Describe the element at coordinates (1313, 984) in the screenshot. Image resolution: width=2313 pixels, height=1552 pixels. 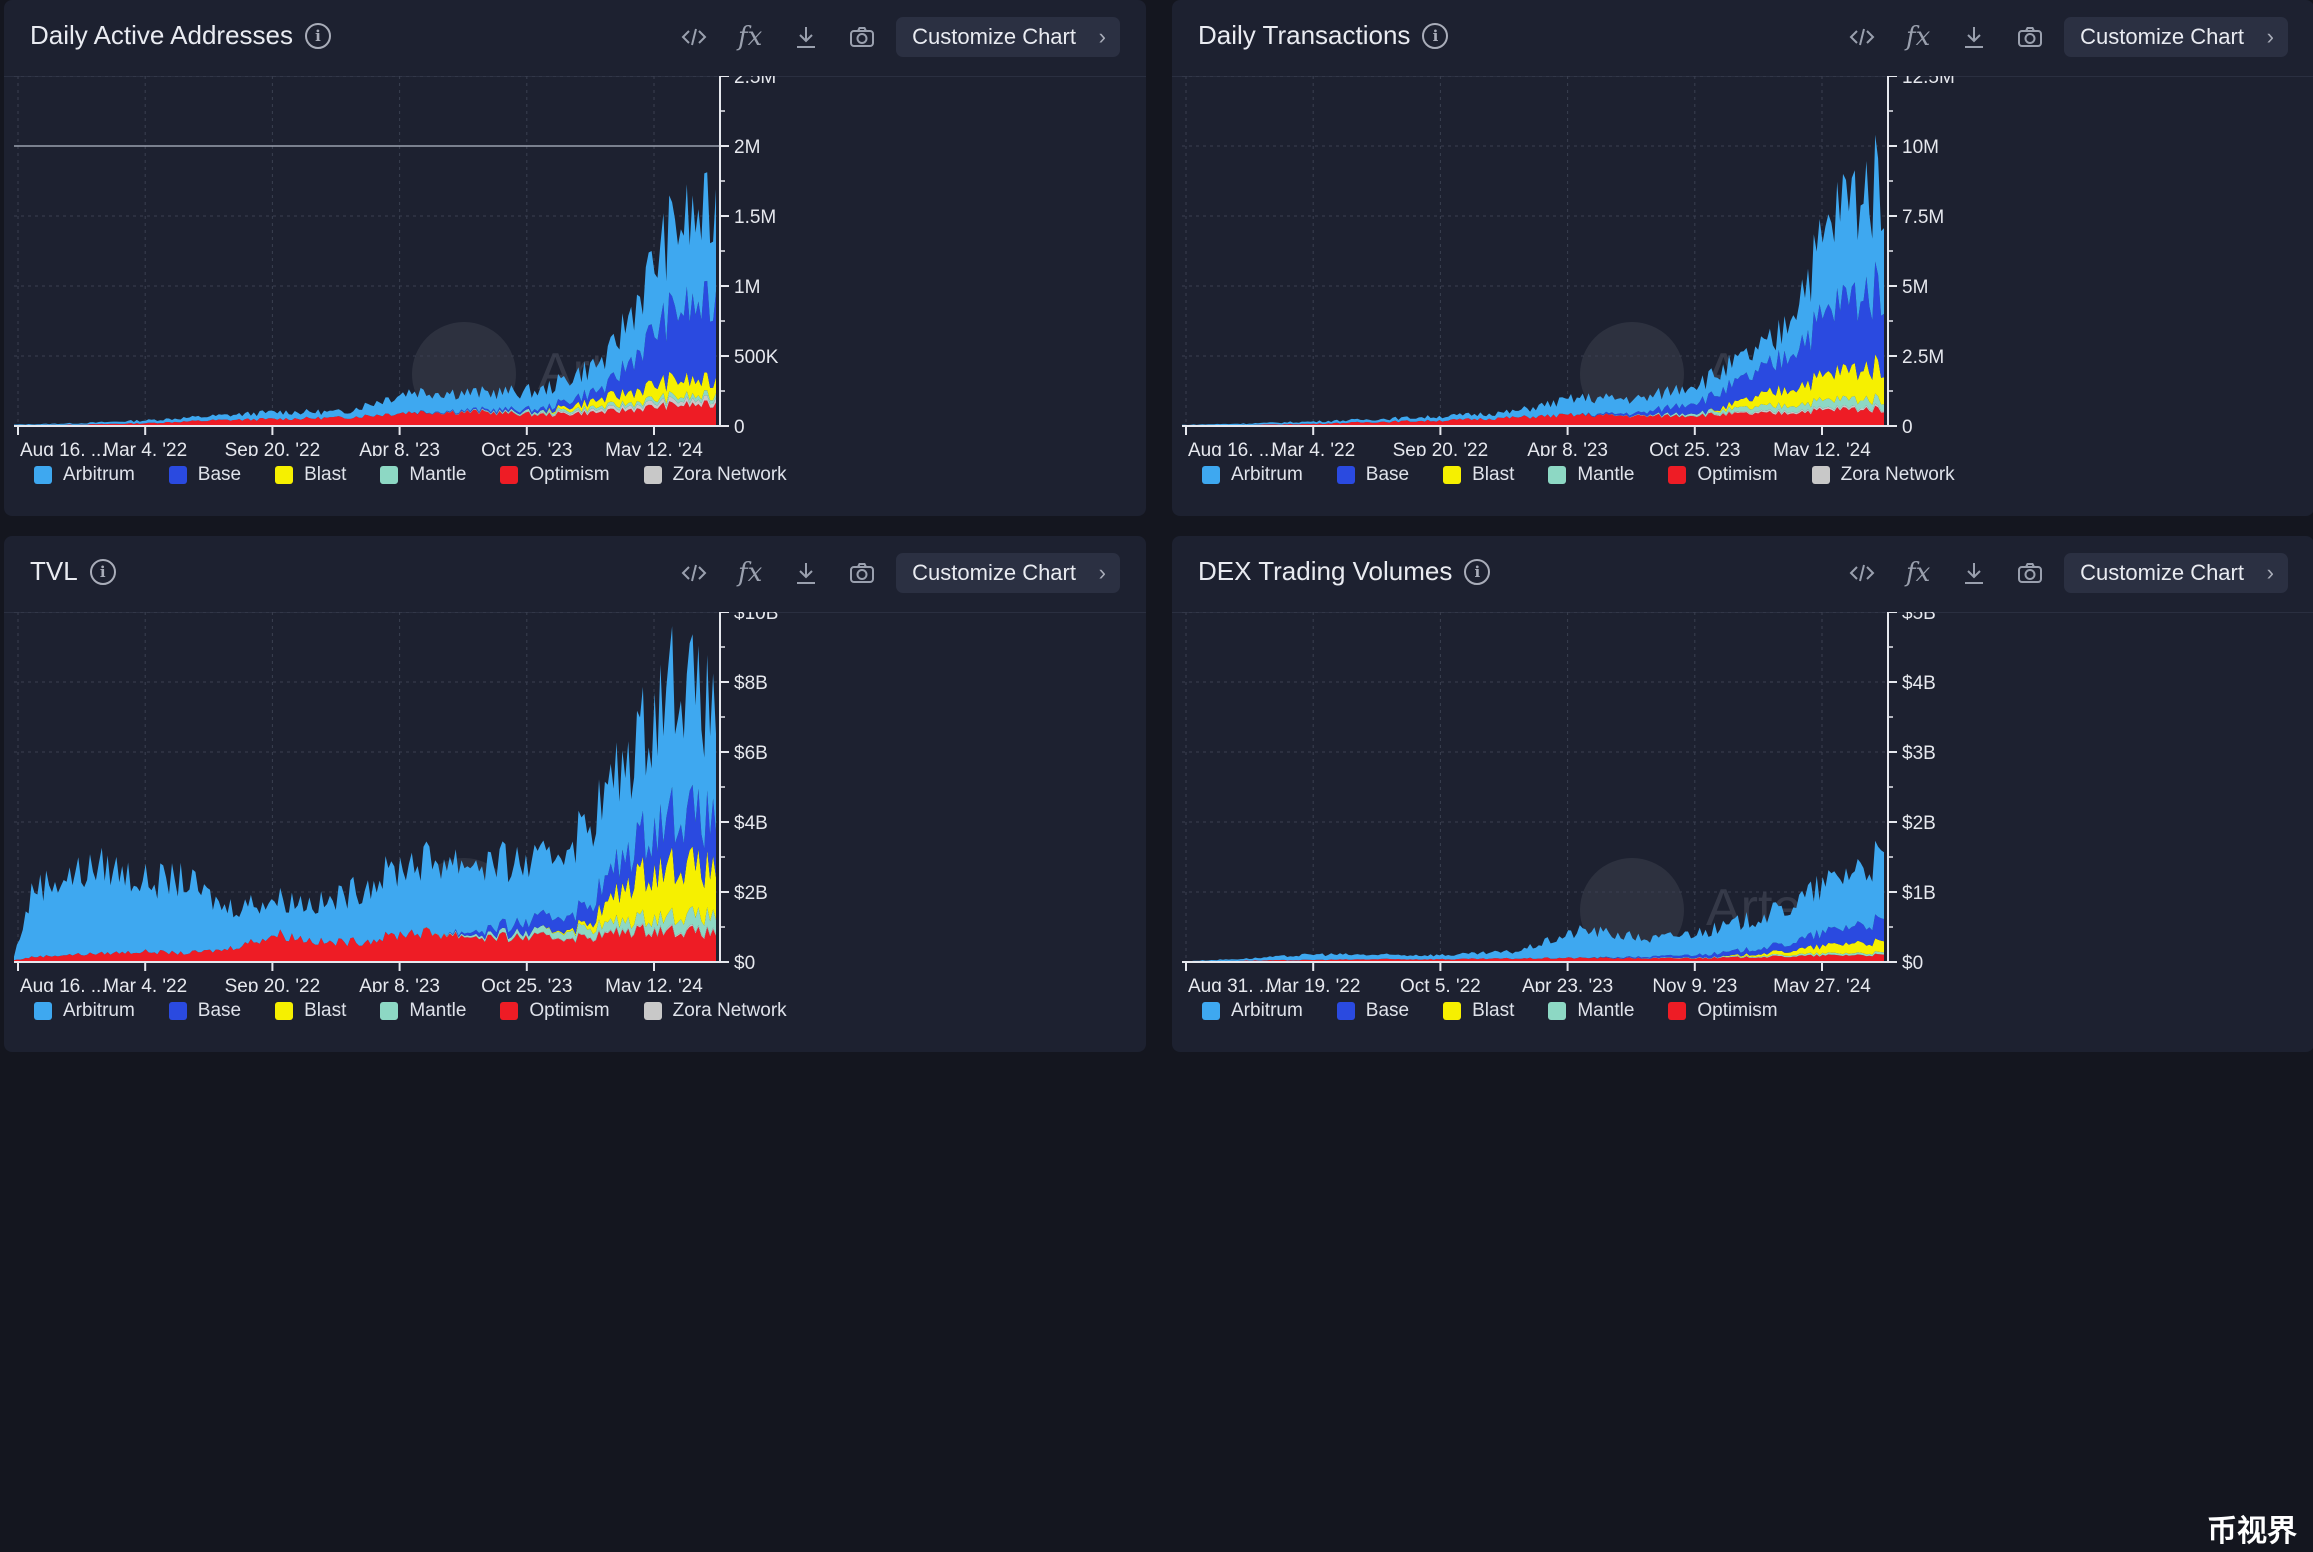
I see `x-tick-label: Mar 19, '22` at that location.